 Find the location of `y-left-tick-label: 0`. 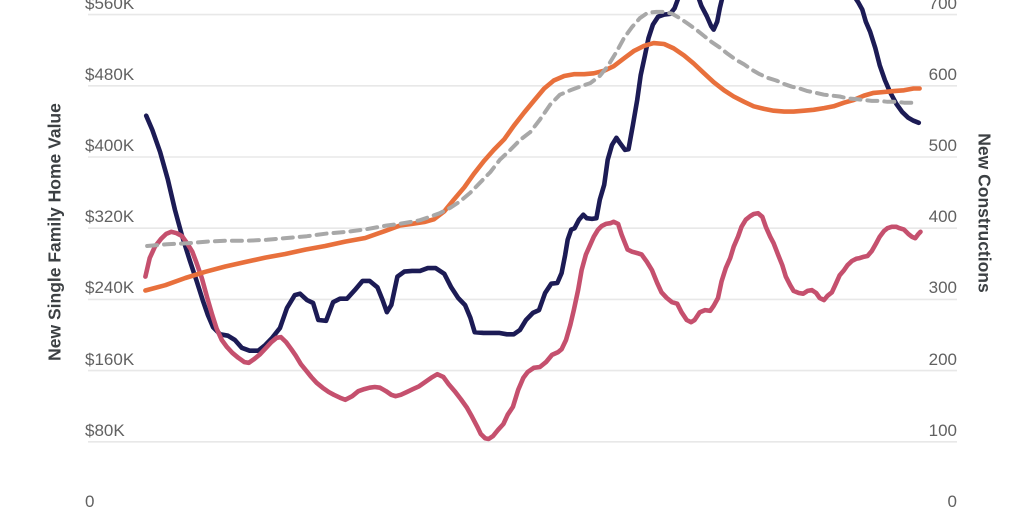

y-left-tick-label: 0 is located at coordinates (90, 501).